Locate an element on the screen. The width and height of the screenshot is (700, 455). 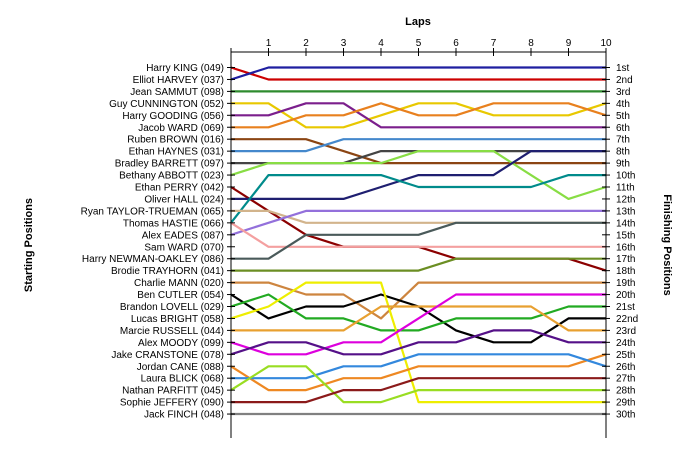
starting-position-label: Brodie TRAYHORN (041) is located at coordinates (167, 271).